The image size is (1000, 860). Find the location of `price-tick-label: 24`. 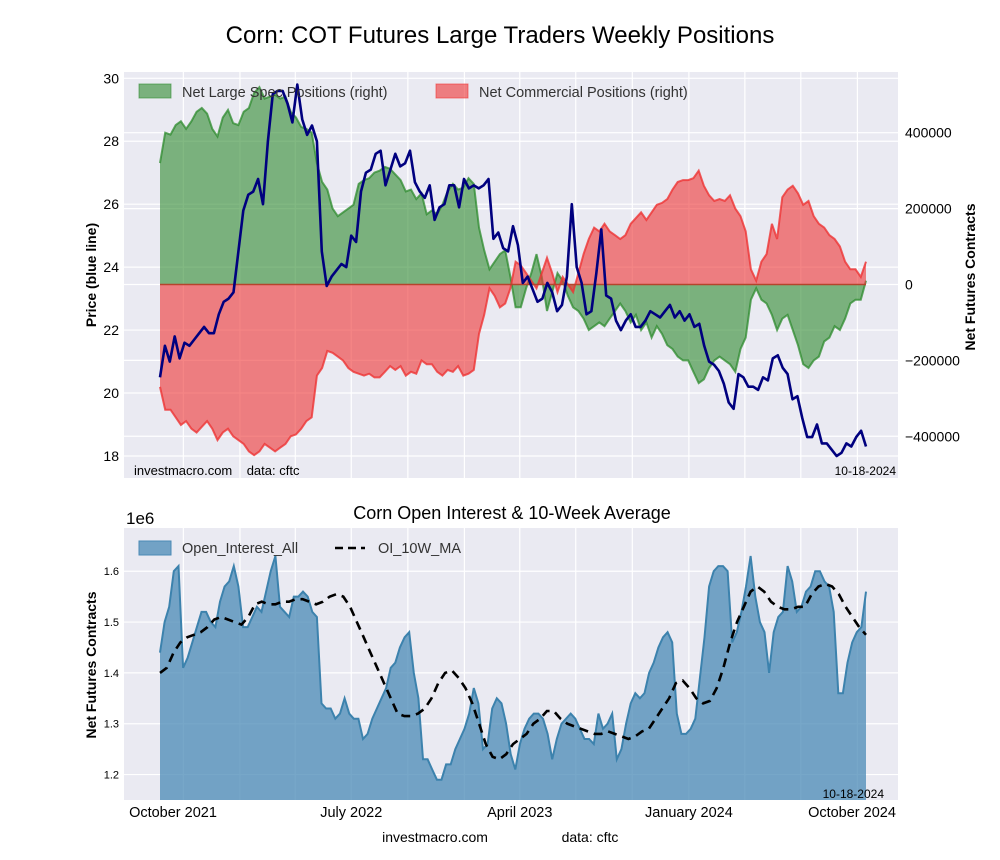

price-tick-label: 24 is located at coordinates (111, 267).